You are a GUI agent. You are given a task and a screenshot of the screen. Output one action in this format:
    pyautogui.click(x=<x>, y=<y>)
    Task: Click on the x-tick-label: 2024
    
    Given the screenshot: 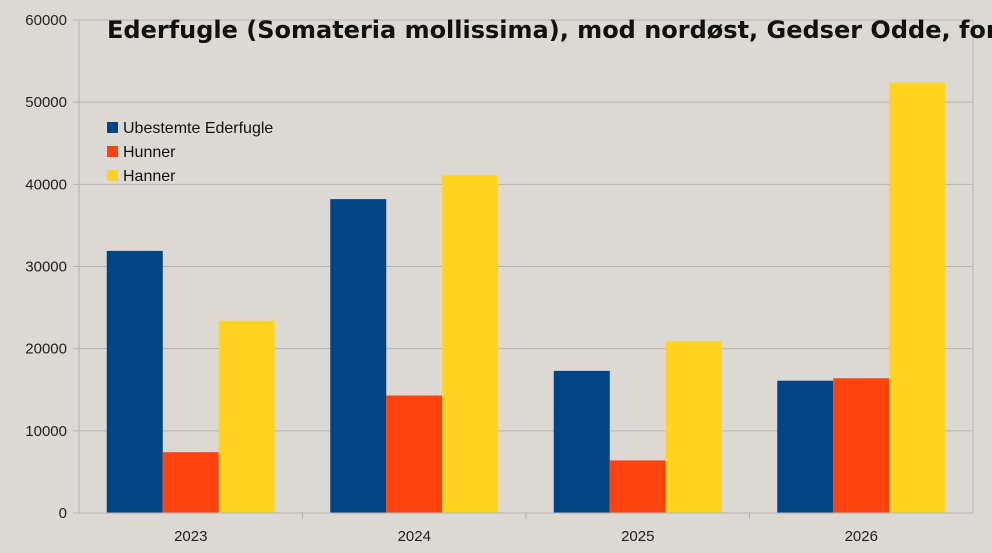 What is the action you would take?
    pyautogui.click(x=414, y=536)
    